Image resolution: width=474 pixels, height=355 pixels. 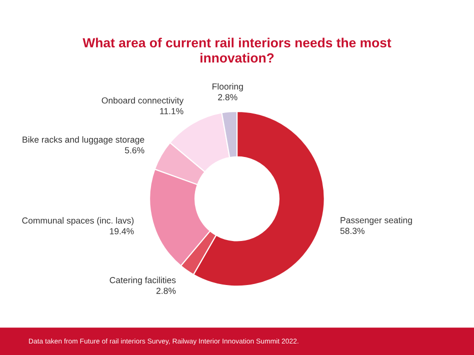 I want to click on data-label: 5.6%, so click(x=134, y=150).